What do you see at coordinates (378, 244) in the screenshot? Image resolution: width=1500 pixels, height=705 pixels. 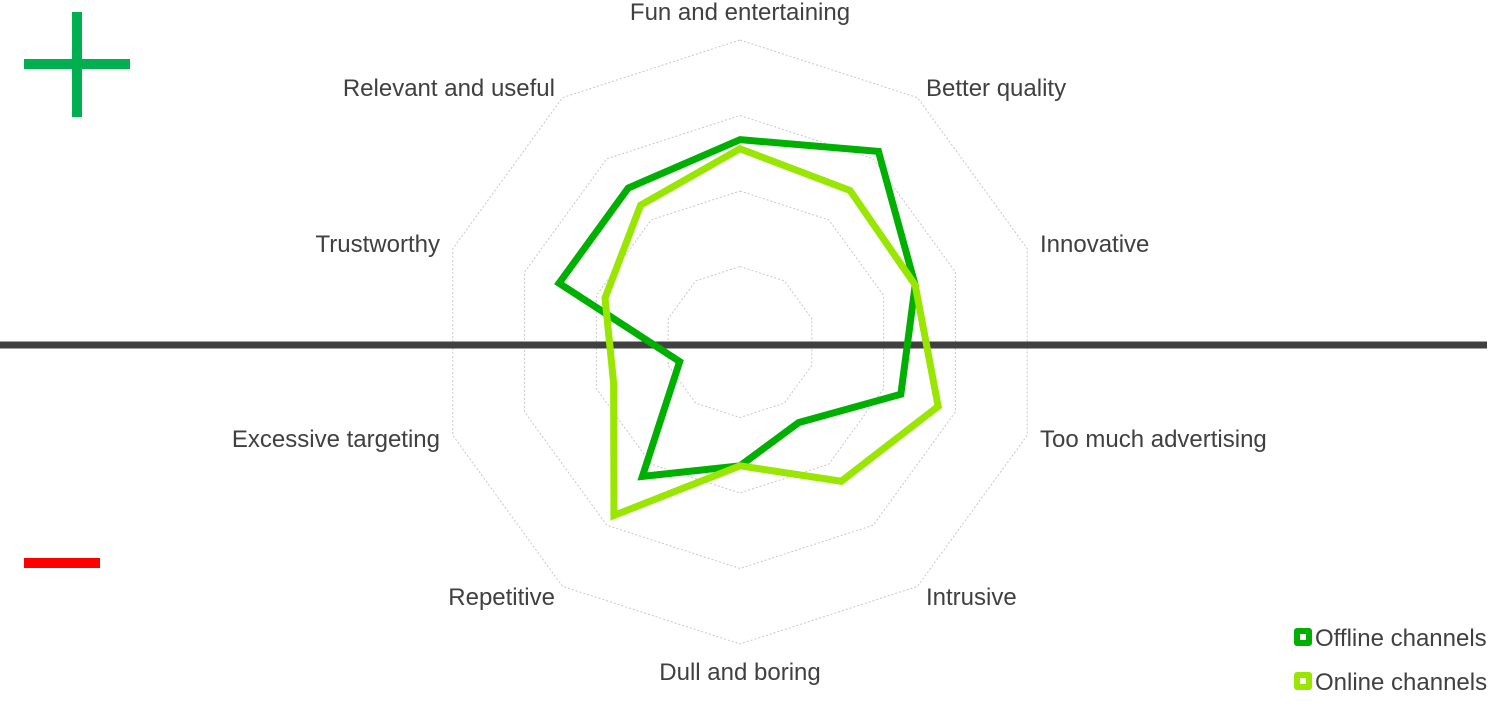 I see `axis-label: Trustworthy` at bounding box center [378, 244].